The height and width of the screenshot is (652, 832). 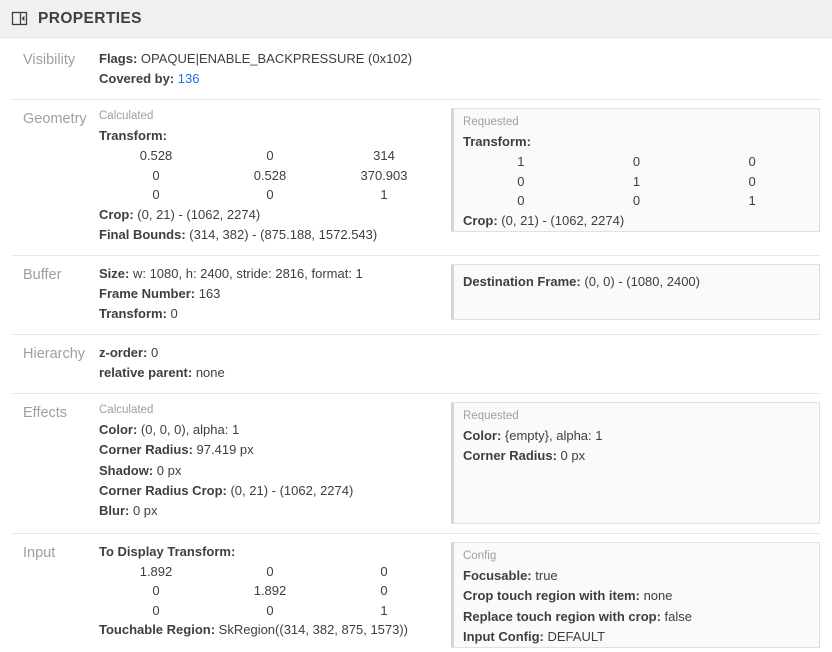 I want to click on final-bounds-value: (314, 382) - (875.188, 1572.543), so click(x=283, y=235).